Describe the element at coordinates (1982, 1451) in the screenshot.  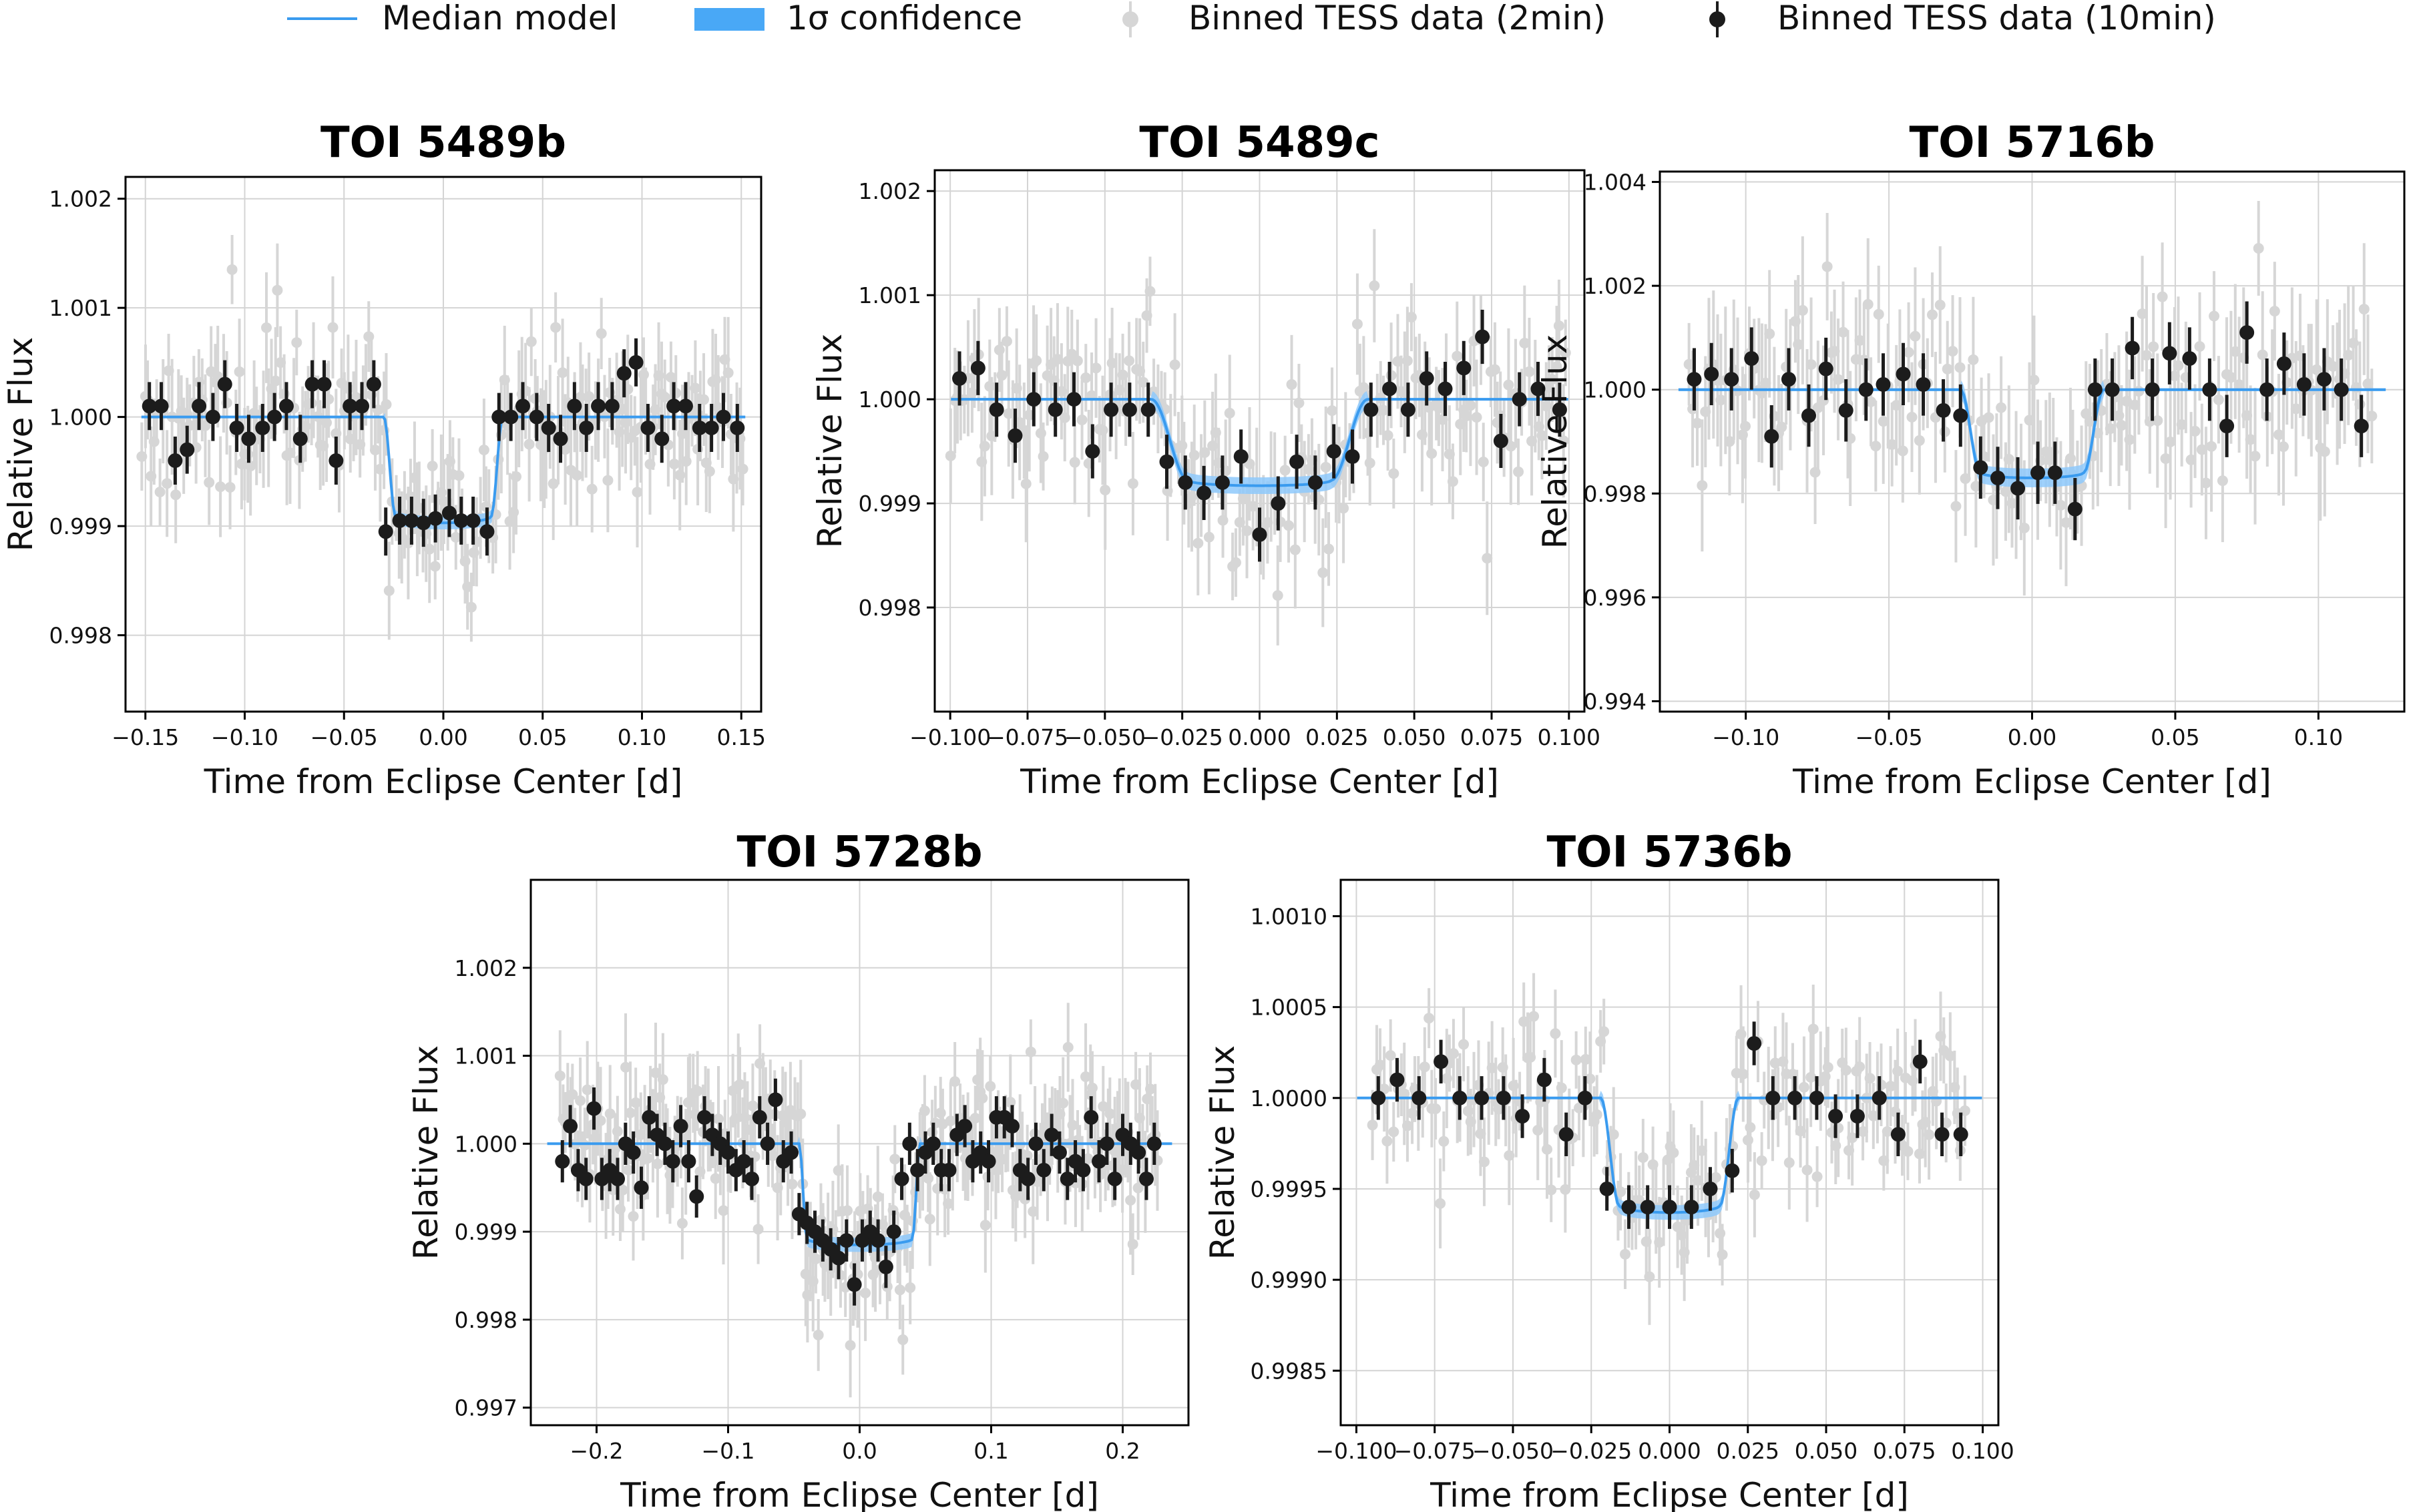
I see `x-tick-label: 0.100` at that location.